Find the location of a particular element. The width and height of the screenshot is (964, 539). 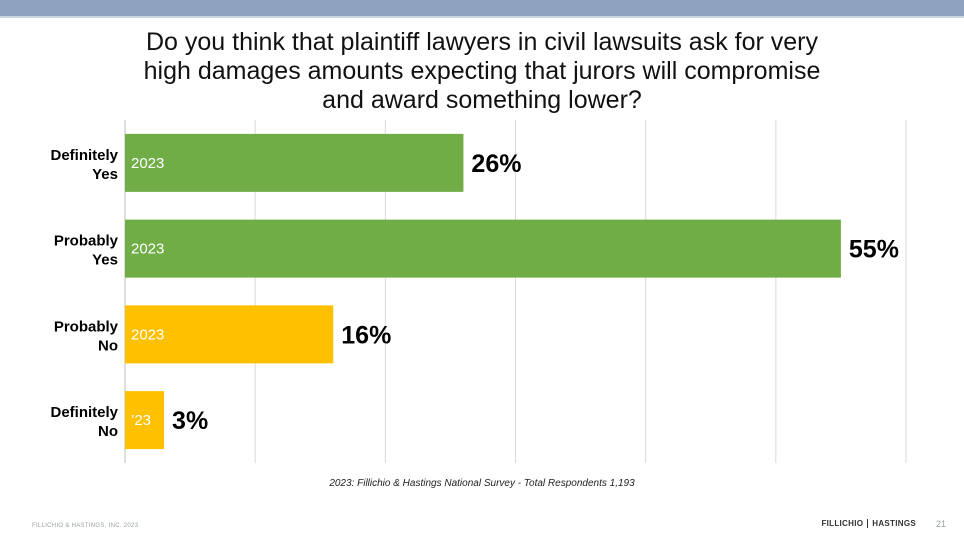

brand-logo-left: FILLICHIO is located at coordinates (842, 523).